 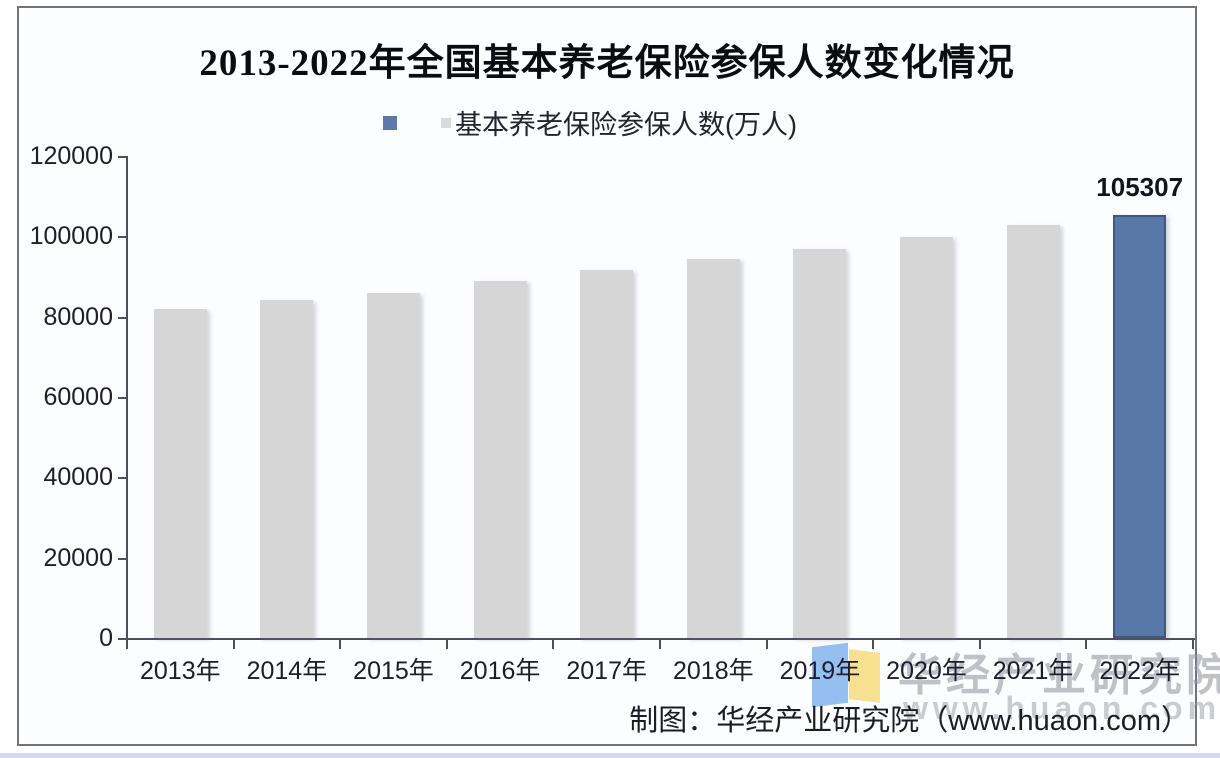 I want to click on x-axis-label: 2013年, so click(x=180, y=671).